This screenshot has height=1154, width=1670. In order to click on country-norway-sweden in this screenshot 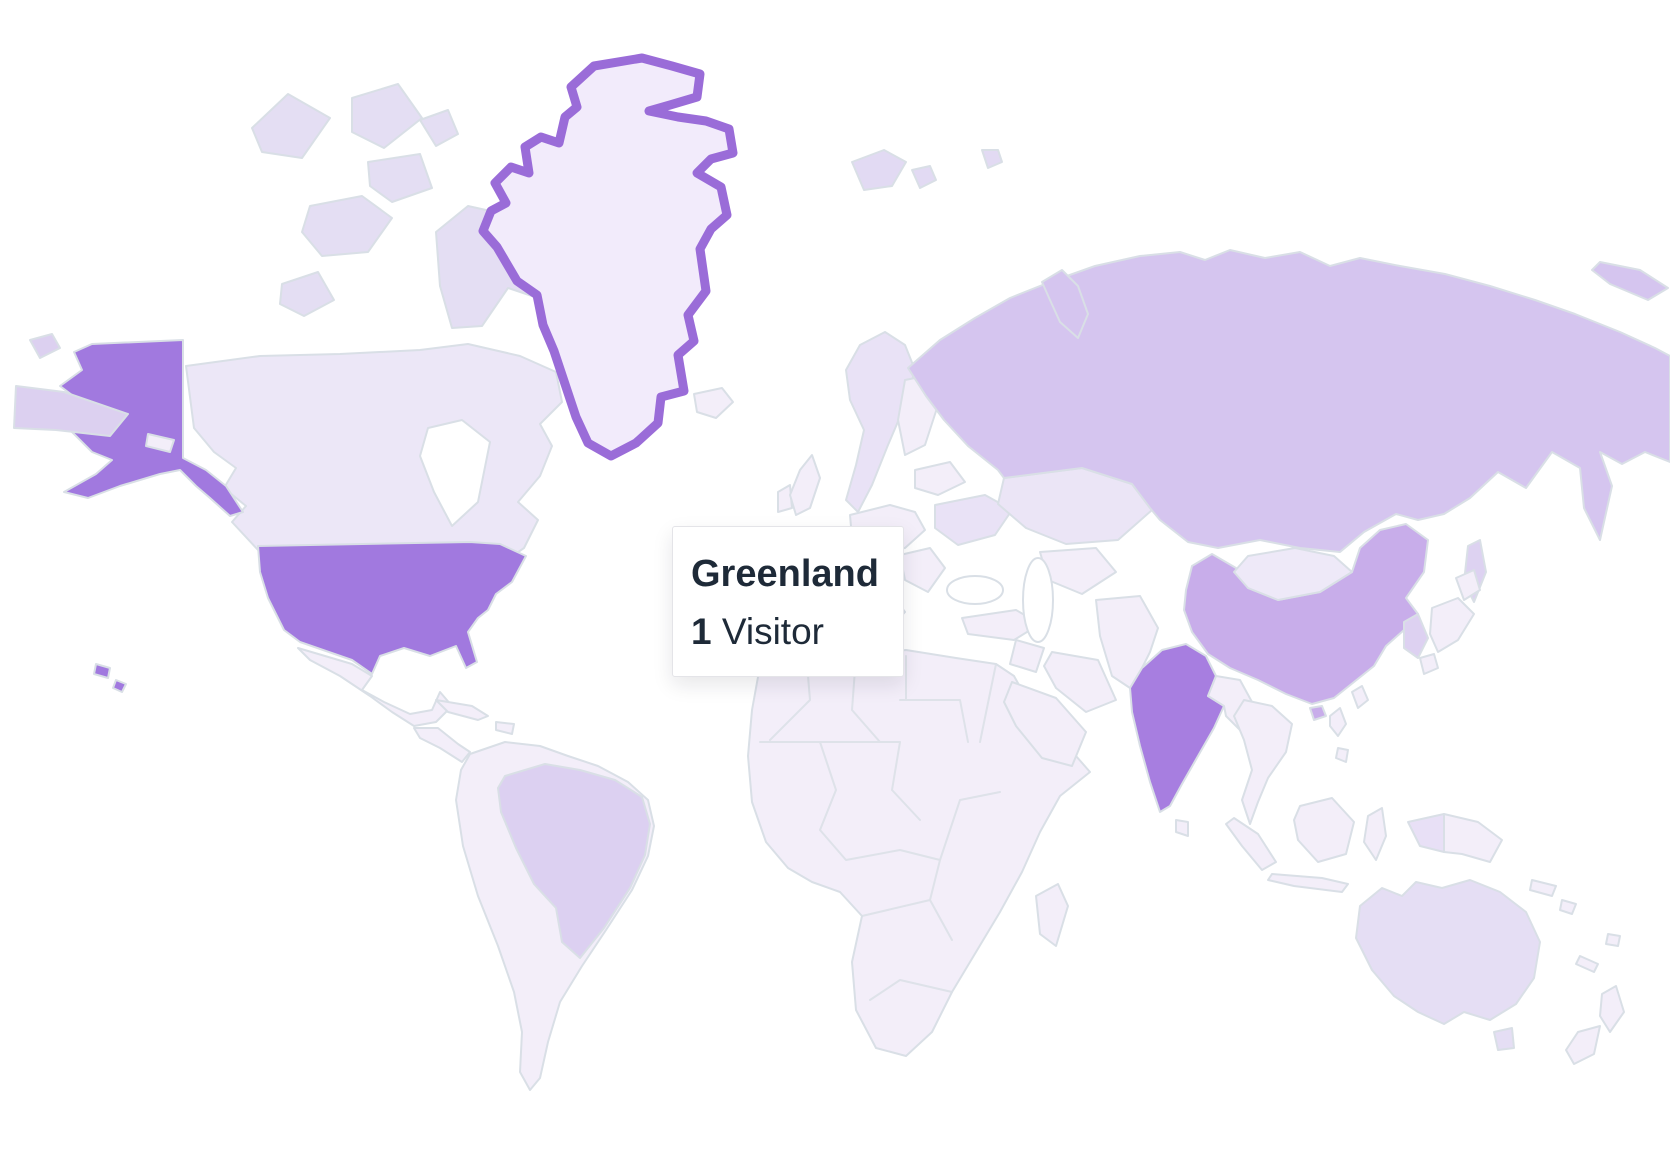, I will do `click(880, 422)`.